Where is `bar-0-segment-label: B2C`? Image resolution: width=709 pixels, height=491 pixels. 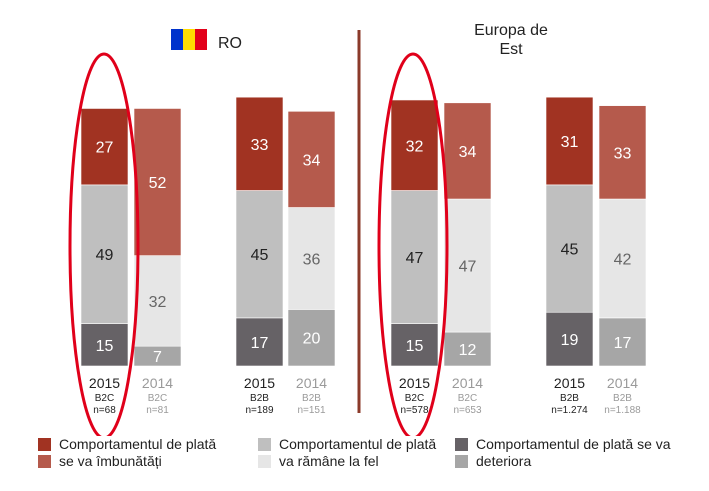 bar-0-segment-label: B2C is located at coordinates (104, 398).